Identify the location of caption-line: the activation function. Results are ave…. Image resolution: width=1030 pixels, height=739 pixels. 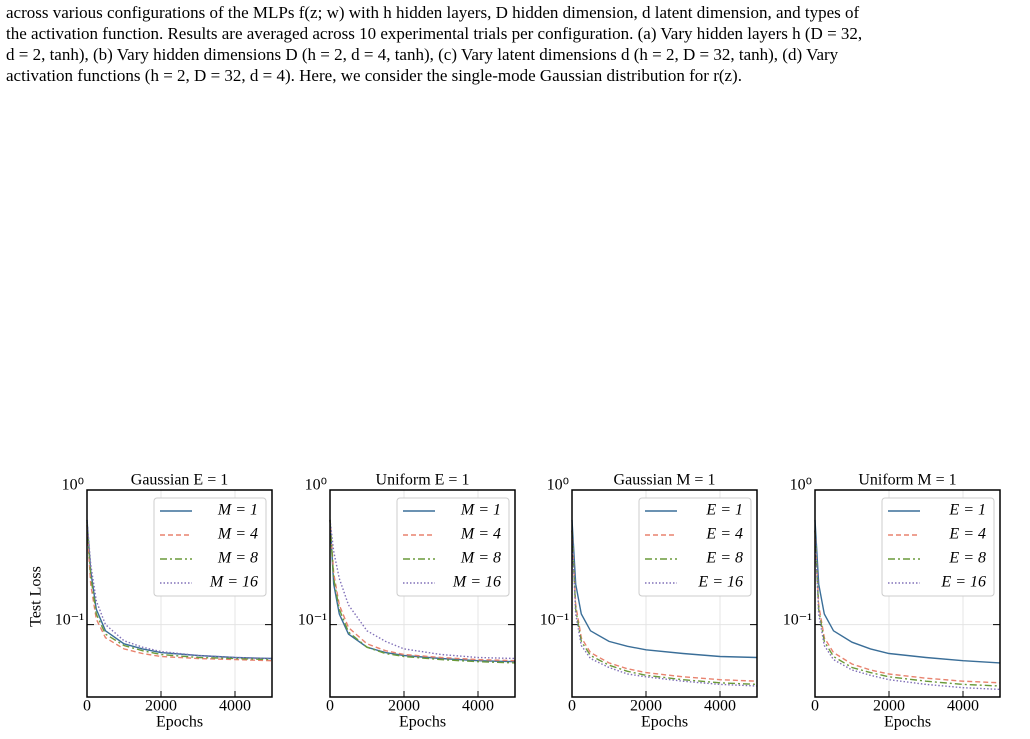
(434, 33).